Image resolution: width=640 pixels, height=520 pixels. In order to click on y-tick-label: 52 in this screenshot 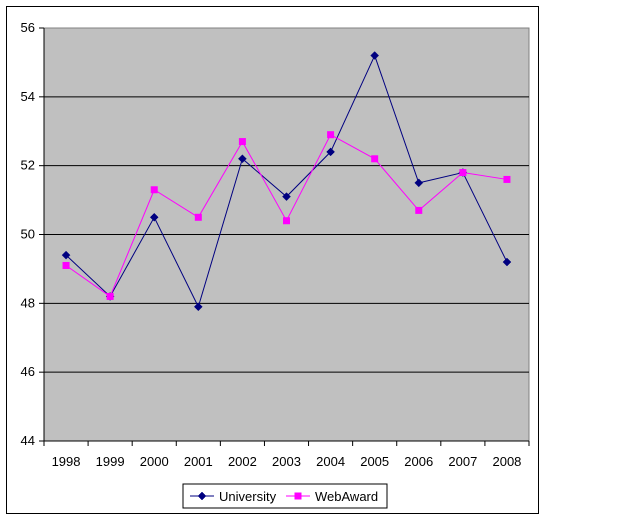, I will do `click(28, 165)`.